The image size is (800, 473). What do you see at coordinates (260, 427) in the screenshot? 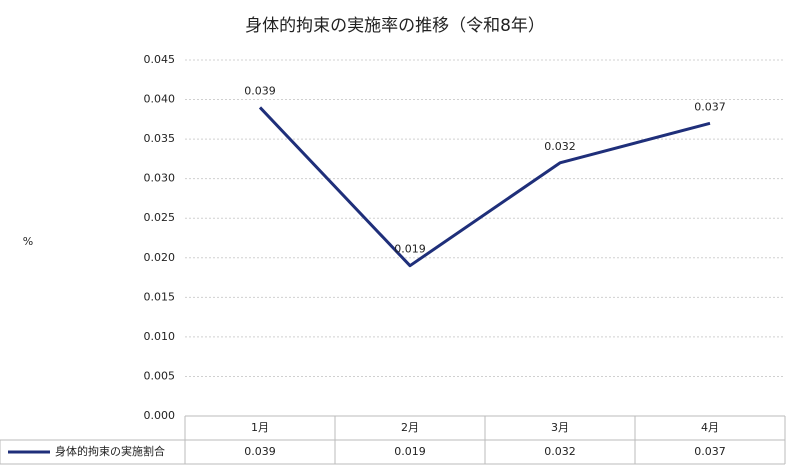
I see `x-tick-label: 1月` at bounding box center [260, 427].